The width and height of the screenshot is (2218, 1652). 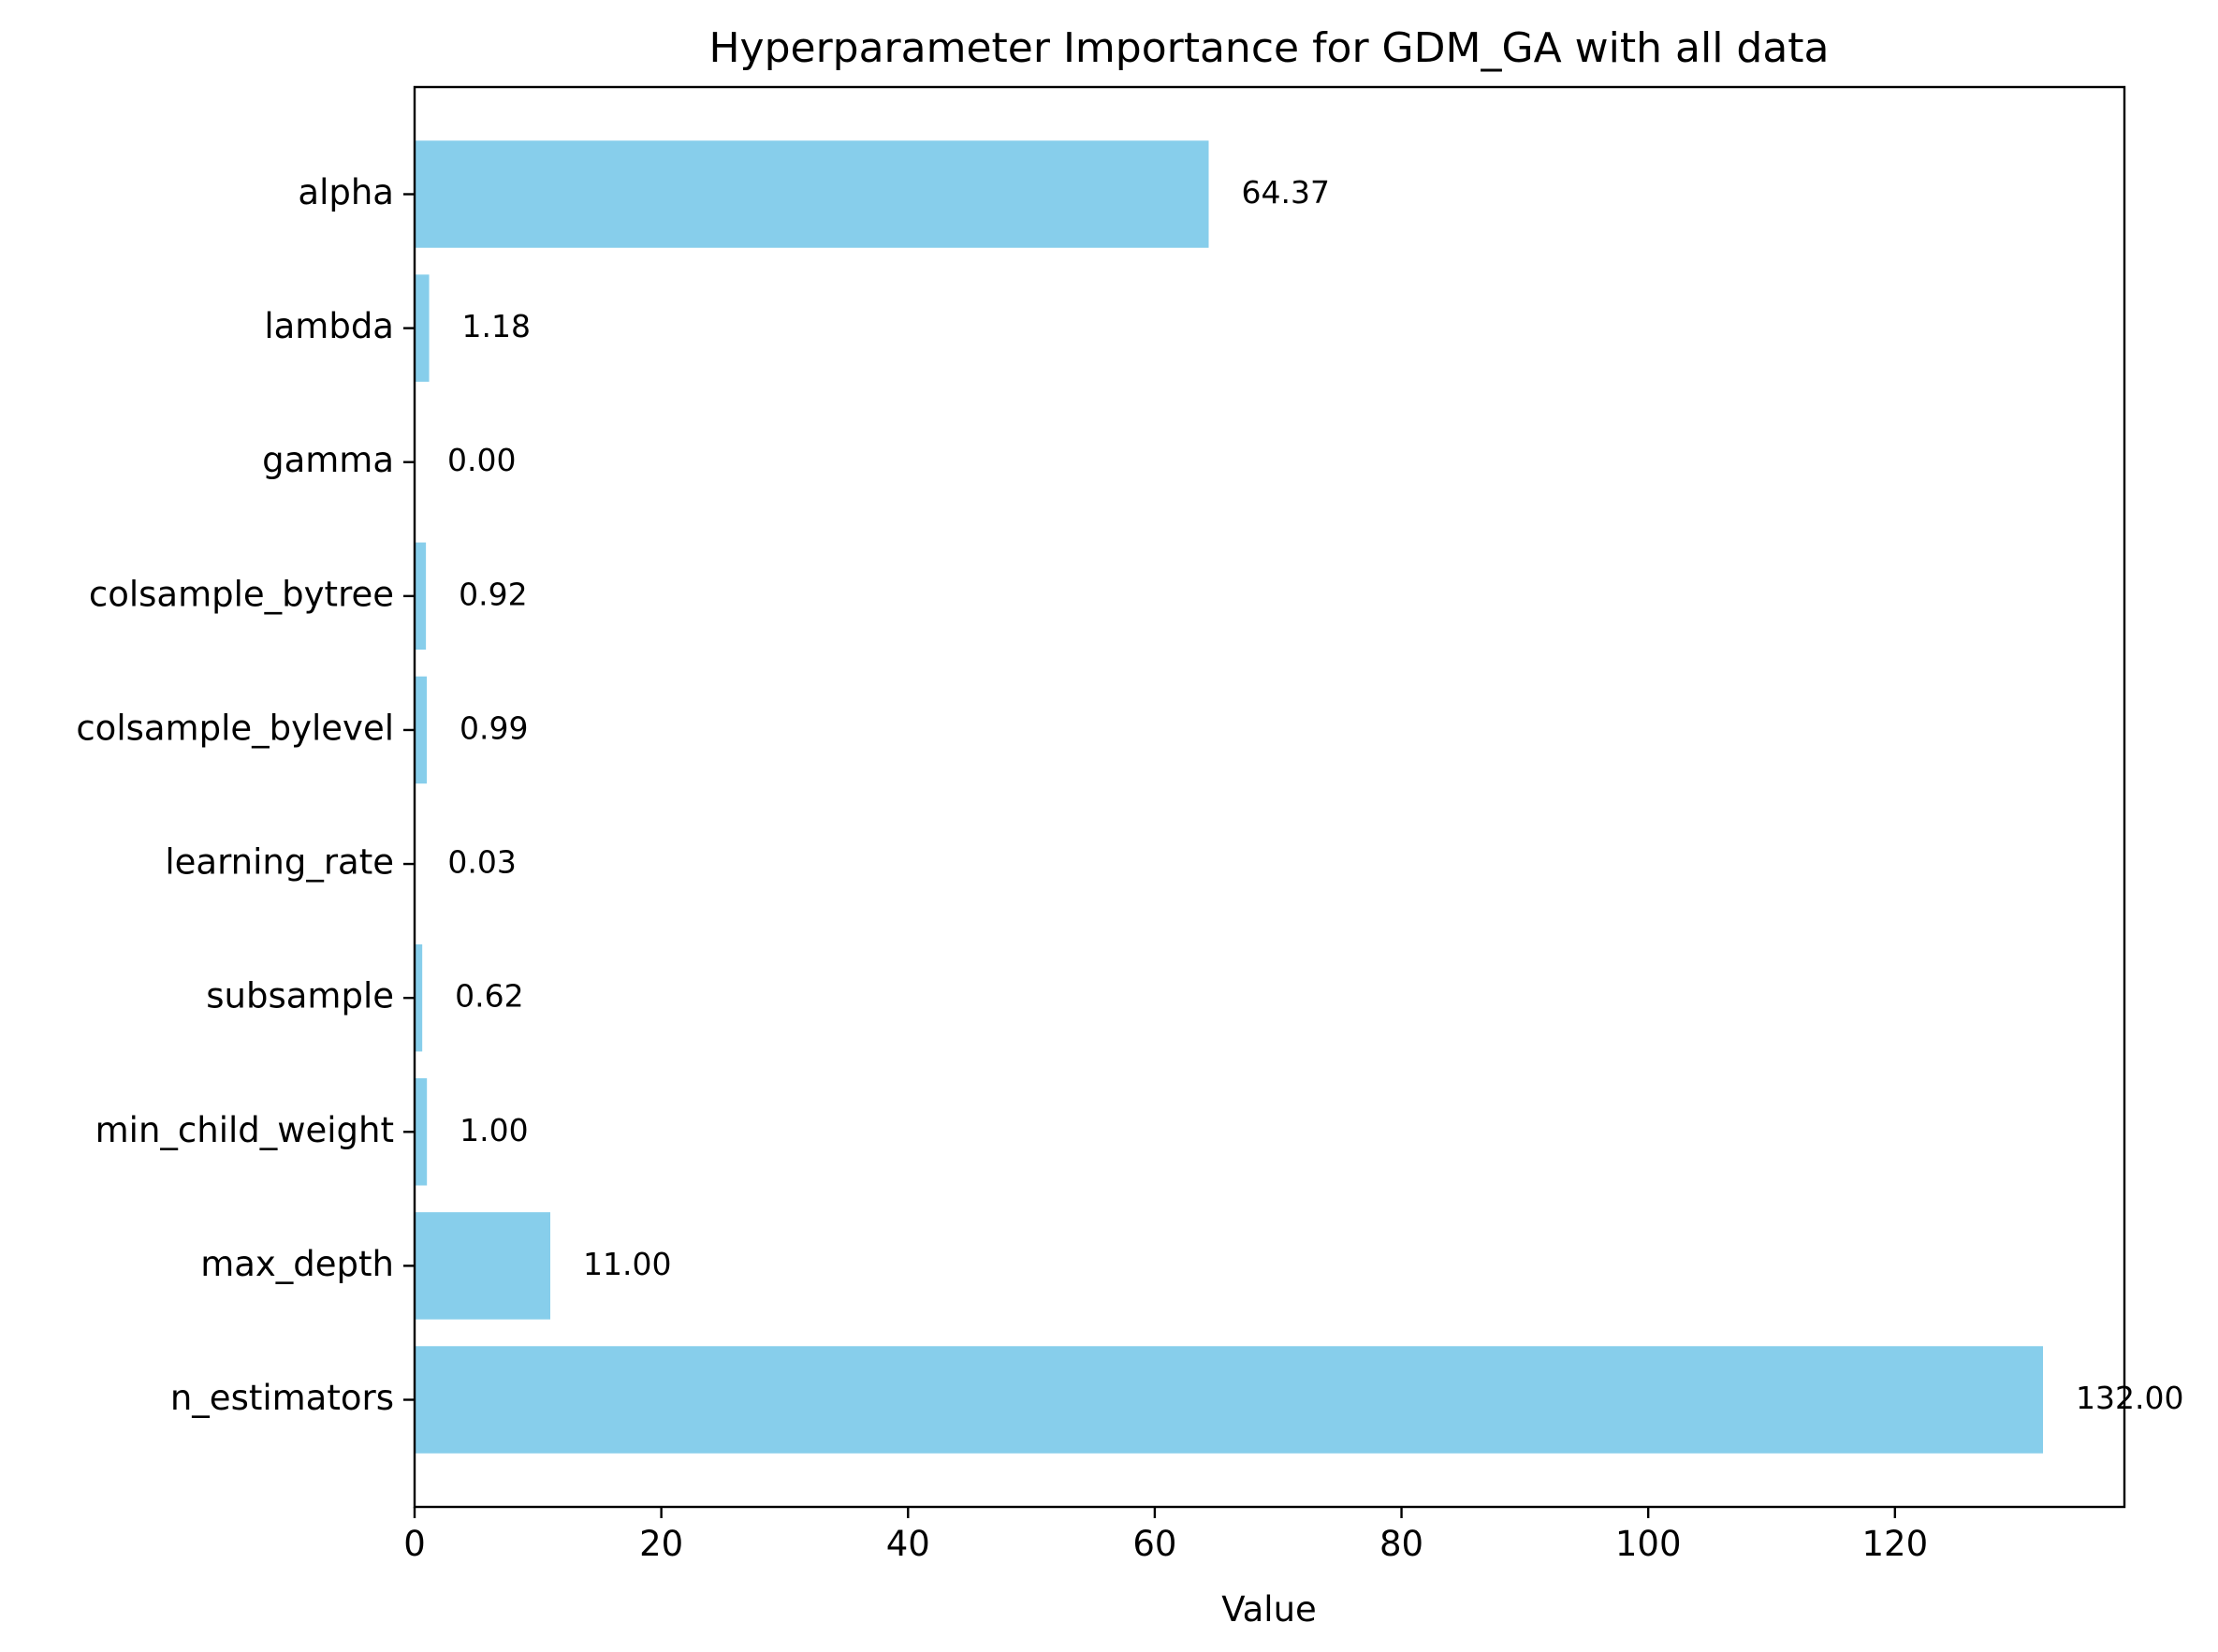 I want to click on bar-colsample_bytree, so click(x=421, y=596).